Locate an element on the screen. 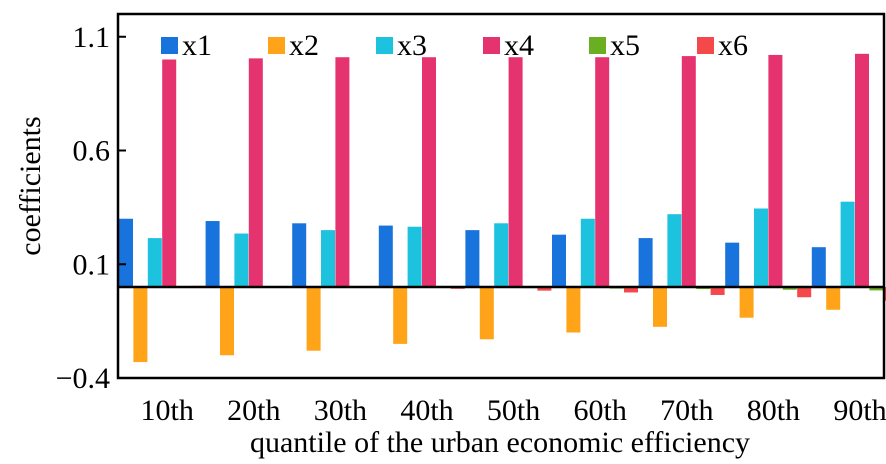 The height and width of the screenshot is (464, 886). bar-x1-50th is located at coordinates (472, 259).